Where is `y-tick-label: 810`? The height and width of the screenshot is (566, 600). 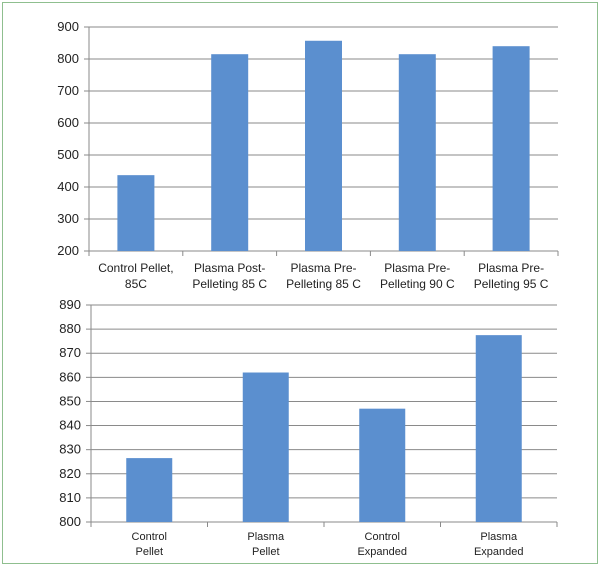
y-tick-label: 810 is located at coordinates (70, 497).